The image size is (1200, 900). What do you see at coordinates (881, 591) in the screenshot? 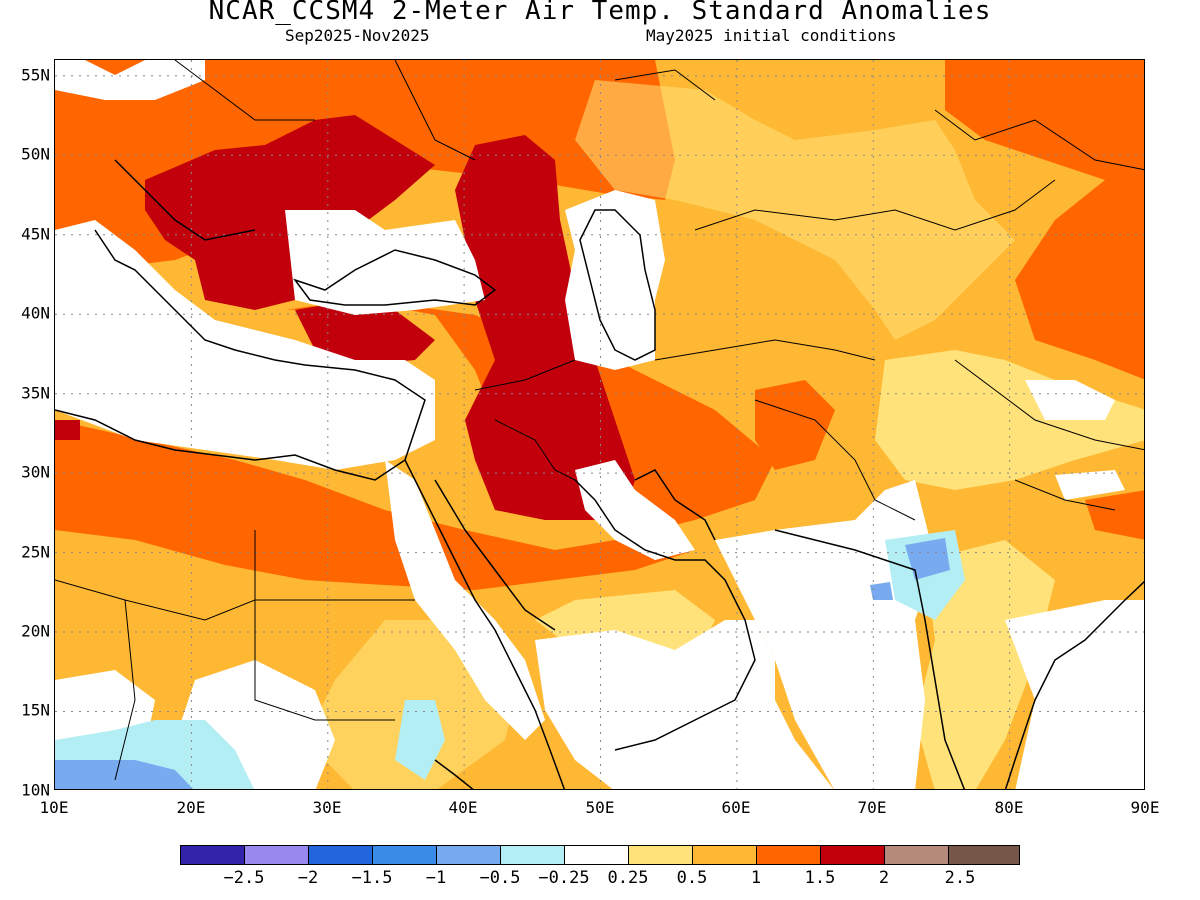
I see `cool-gujarat` at bounding box center [881, 591].